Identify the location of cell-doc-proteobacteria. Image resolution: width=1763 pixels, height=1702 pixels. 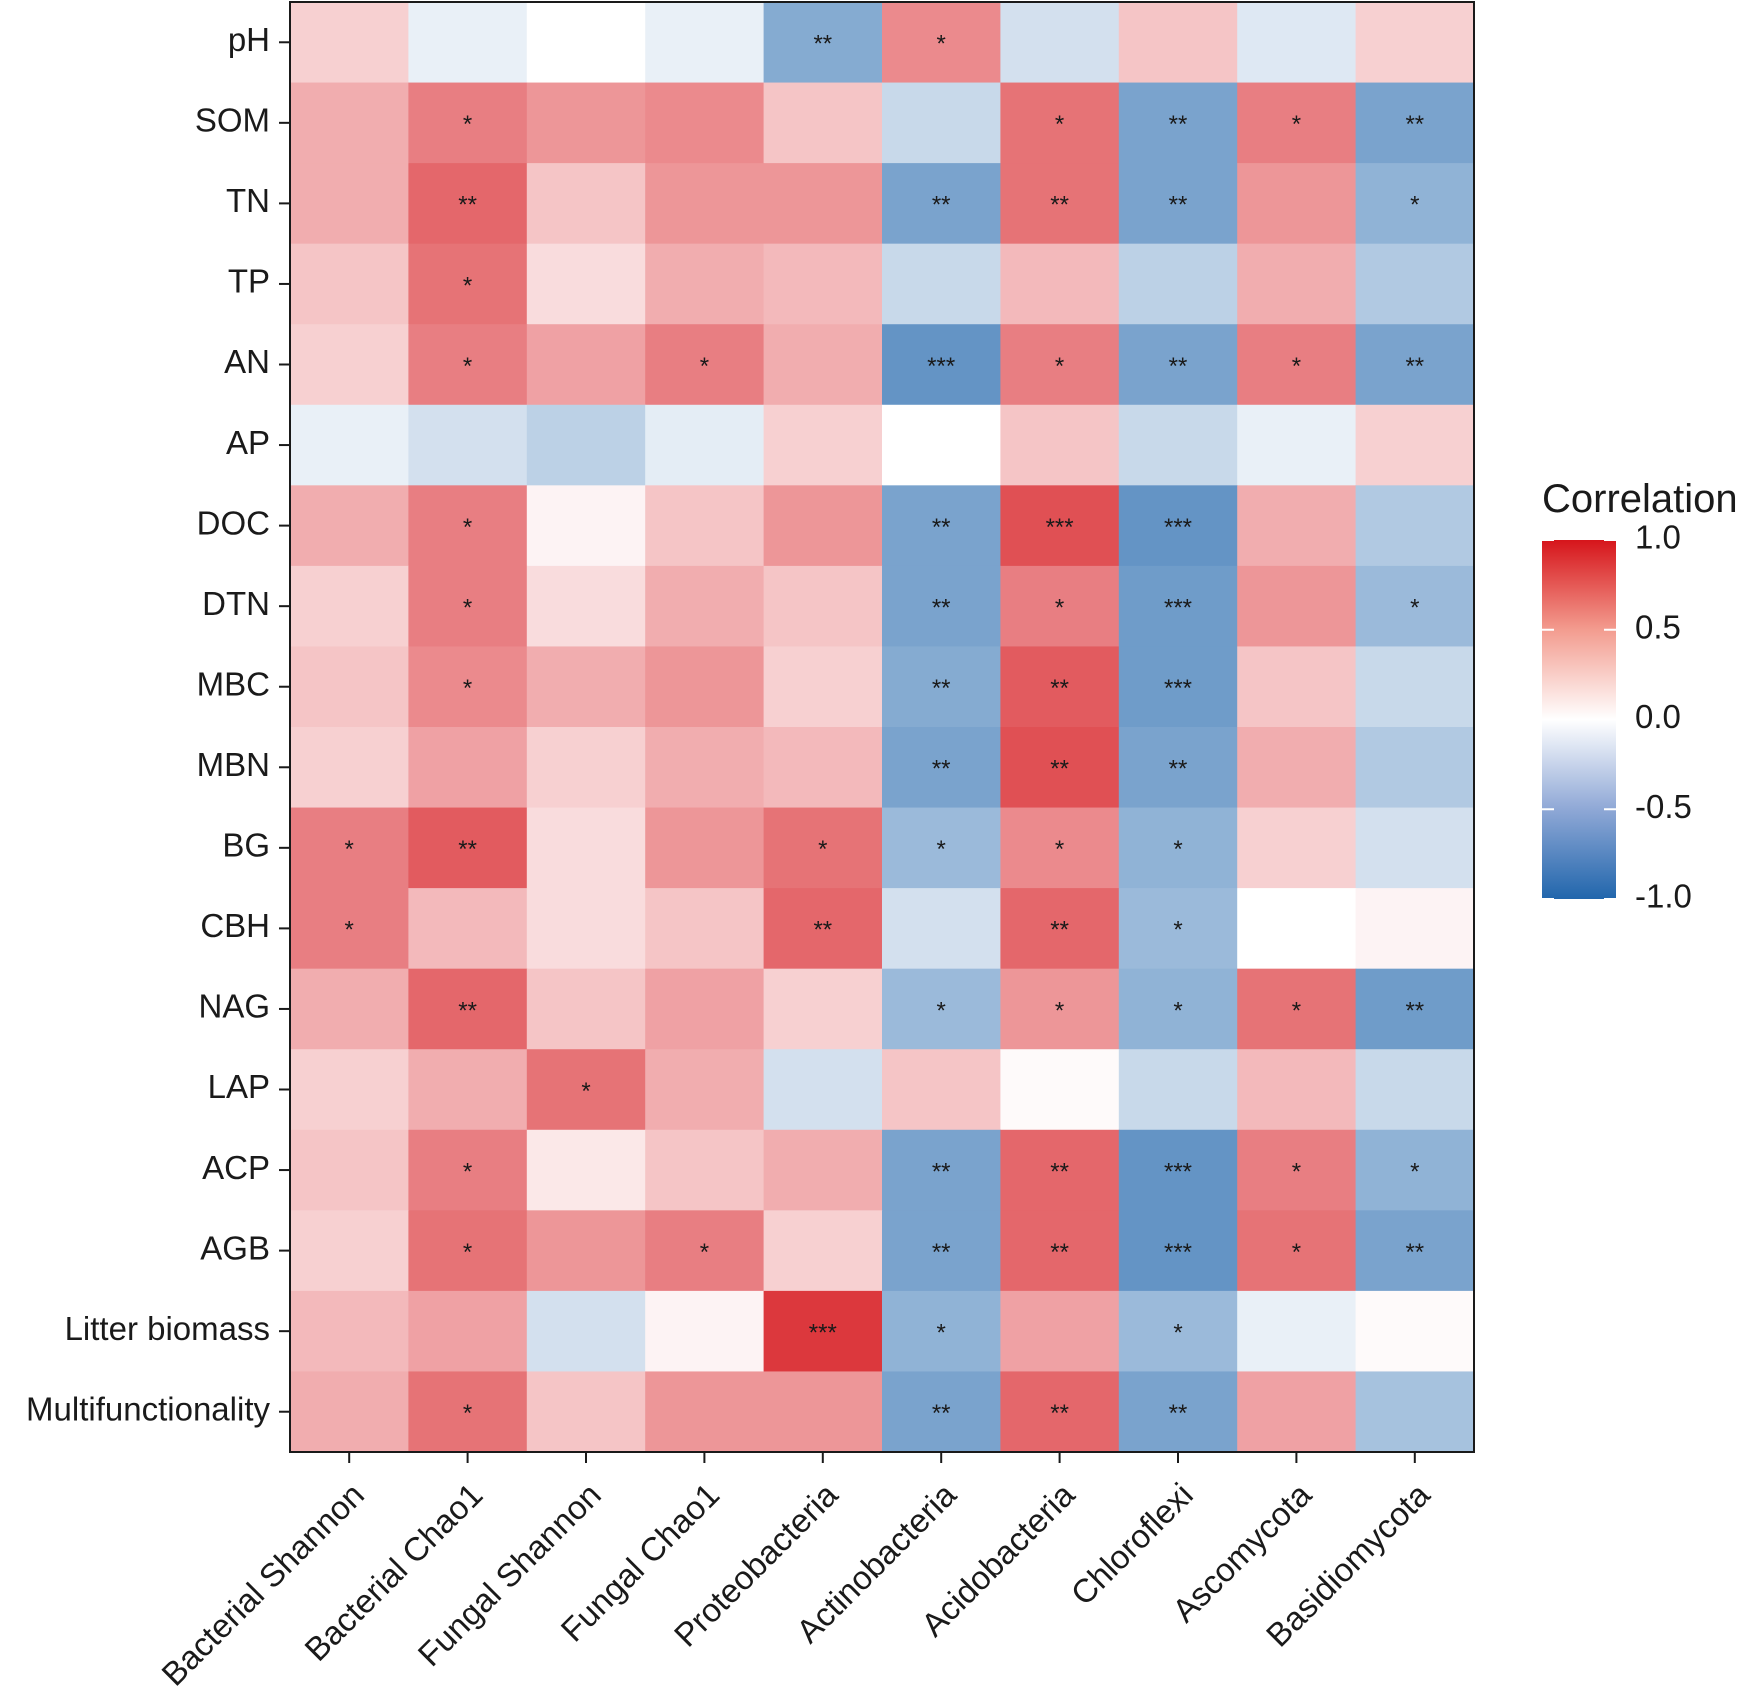
(823, 526).